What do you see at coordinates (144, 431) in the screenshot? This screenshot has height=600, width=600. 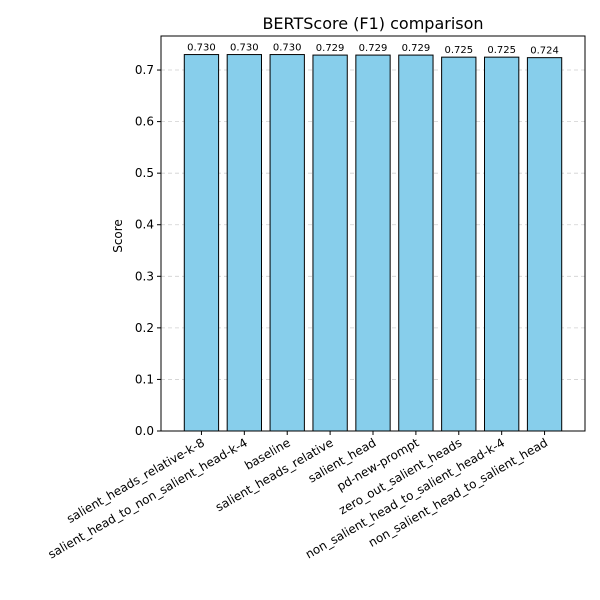 I see `y-tick-label: 0.0` at bounding box center [144, 431].